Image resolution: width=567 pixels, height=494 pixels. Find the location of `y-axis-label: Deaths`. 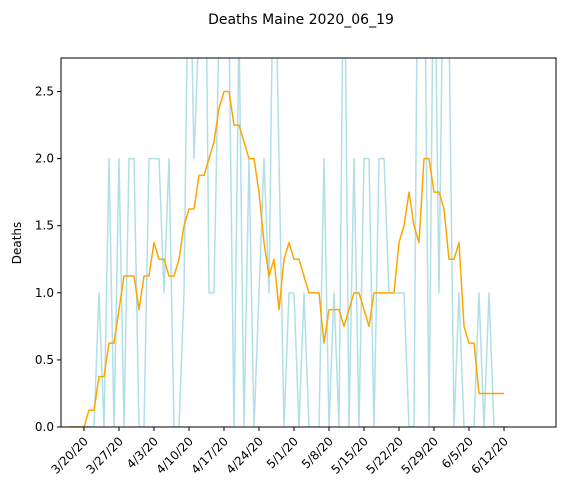

y-axis-label: Deaths is located at coordinates (17, 243).